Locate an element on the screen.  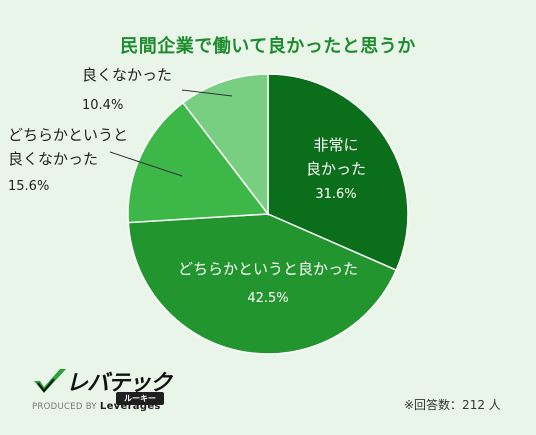
brand-name: レバテック is located at coordinates (119, 383).